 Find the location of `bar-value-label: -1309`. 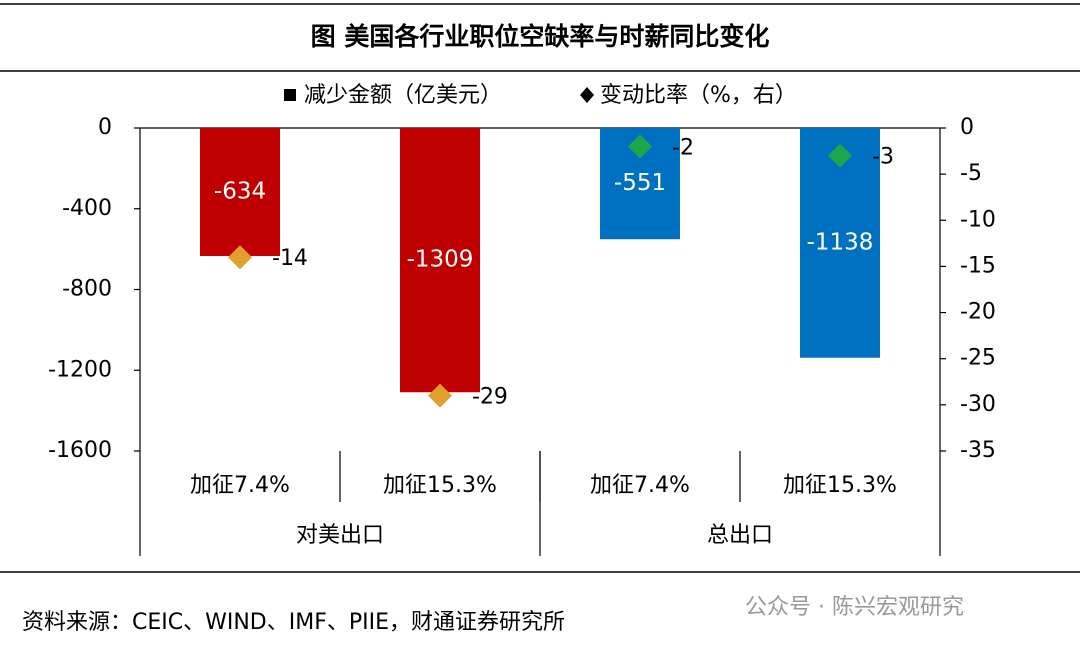

bar-value-label: -1309 is located at coordinates (440, 260).